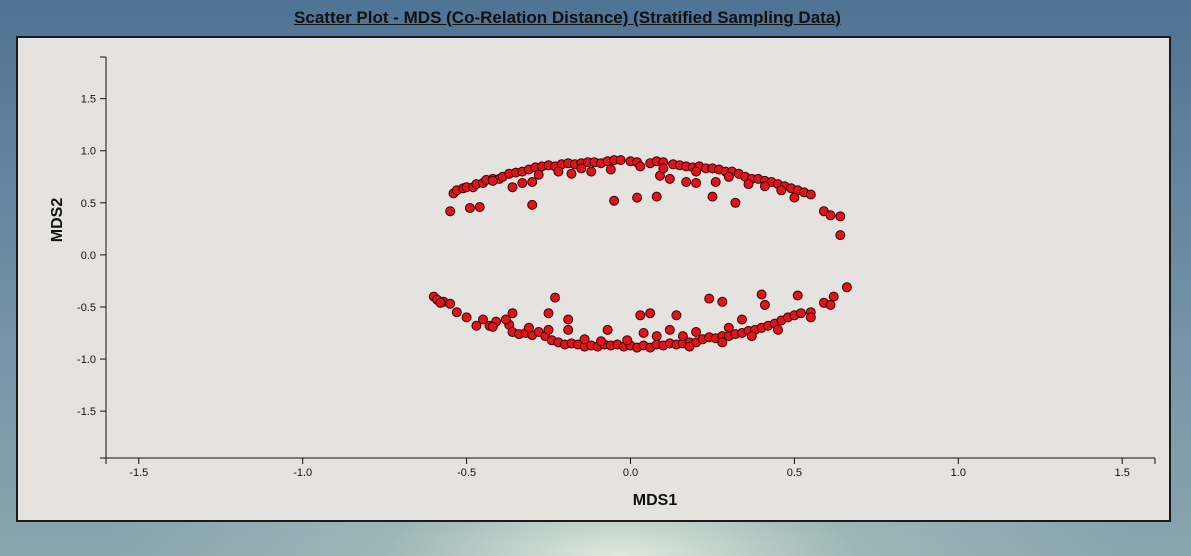 The image size is (1191, 556). What do you see at coordinates (630, 473) in the screenshot?
I see `x-tick-label: 0.0` at bounding box center [630, 473].